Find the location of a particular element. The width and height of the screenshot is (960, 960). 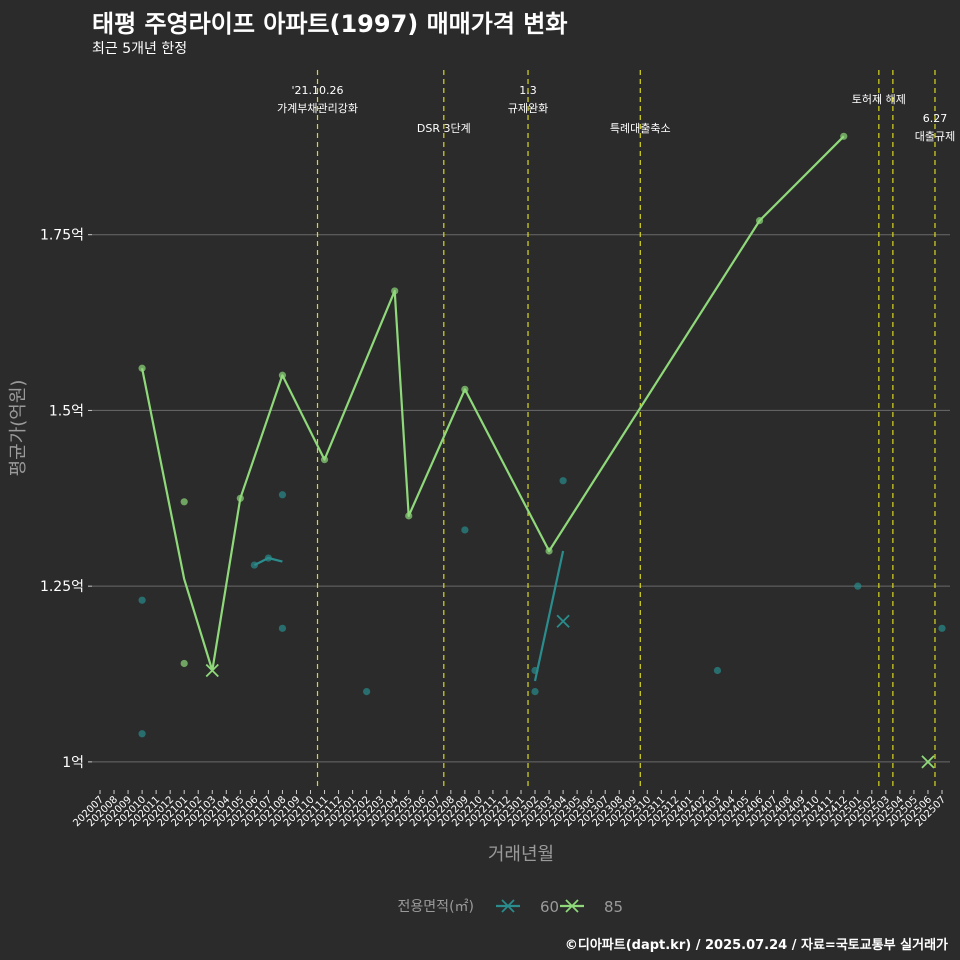

event-label: 규제완화 is located at coordinates (528, 108).